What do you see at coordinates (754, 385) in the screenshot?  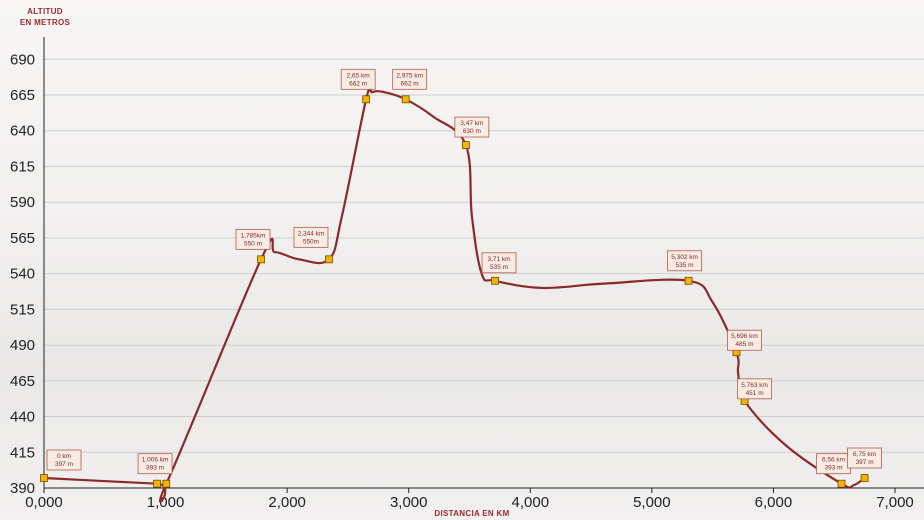 I see `waypoint-label-distance: 5,763 km` at bounding box center [754, 385].